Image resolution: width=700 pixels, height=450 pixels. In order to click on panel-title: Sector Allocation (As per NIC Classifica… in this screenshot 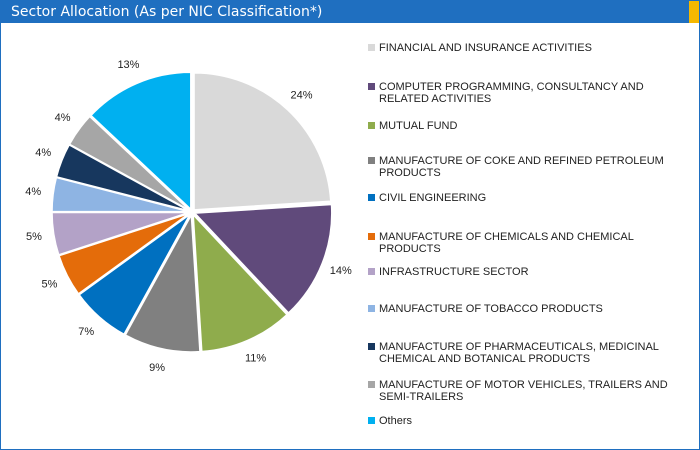, I will do `click(345, 12)`.